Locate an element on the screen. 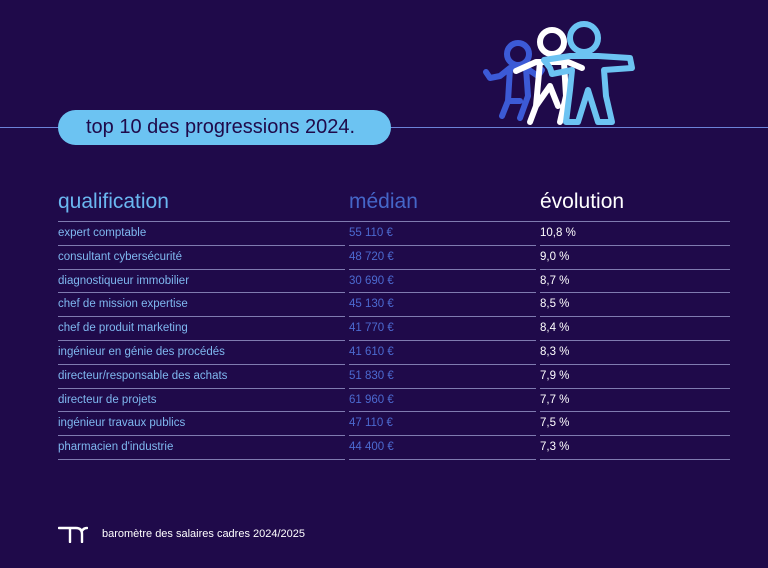  page-title: top 10 des progressions 2024. is located at coordinates (224, 127).